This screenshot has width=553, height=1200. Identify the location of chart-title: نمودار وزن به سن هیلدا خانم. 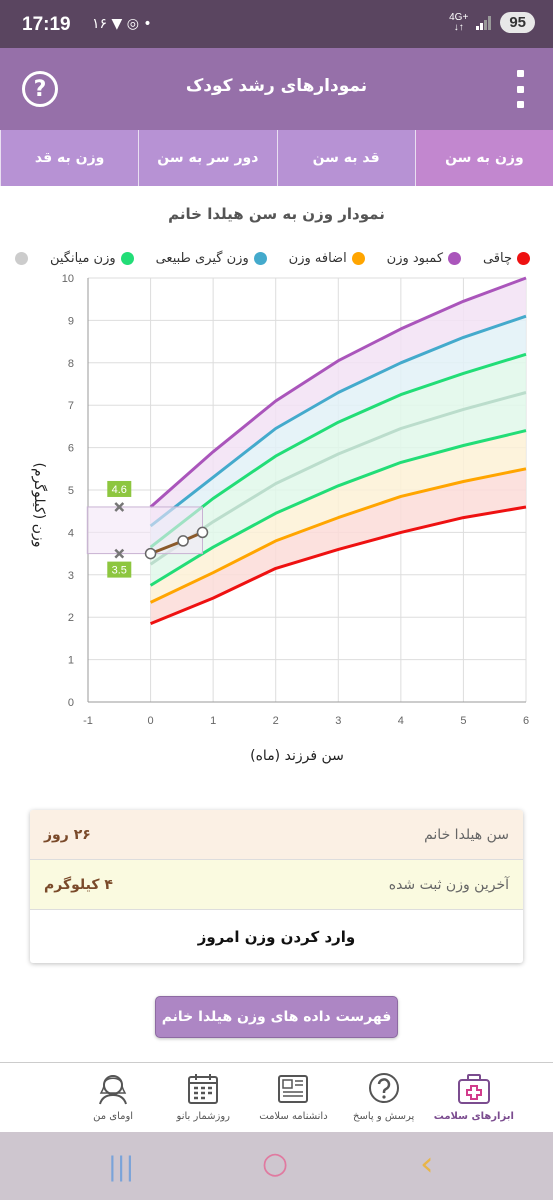
(276, 214).